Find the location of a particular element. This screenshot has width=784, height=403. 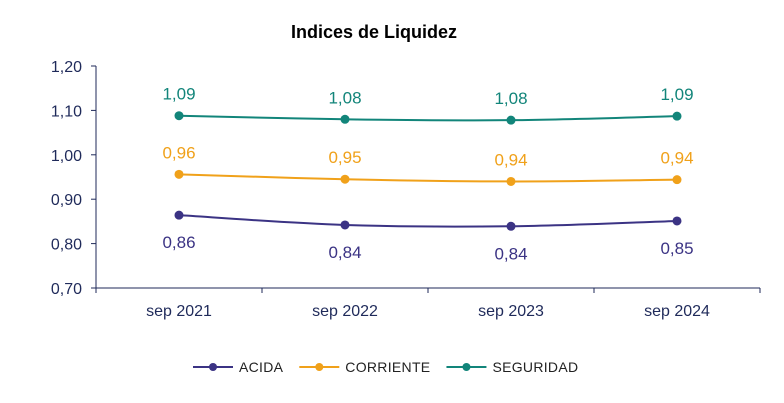

x-tick-label: sep 2021 is located at coordinates (179, 311).